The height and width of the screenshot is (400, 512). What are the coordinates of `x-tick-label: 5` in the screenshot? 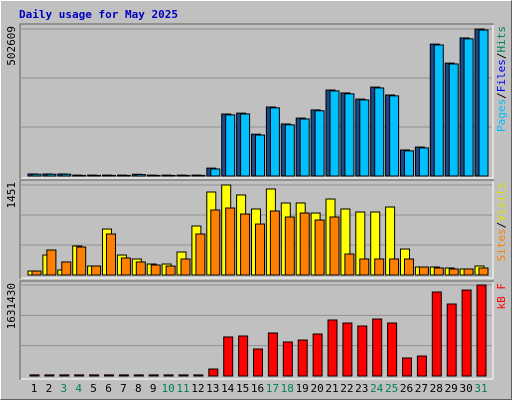 It's located at (93, 388).